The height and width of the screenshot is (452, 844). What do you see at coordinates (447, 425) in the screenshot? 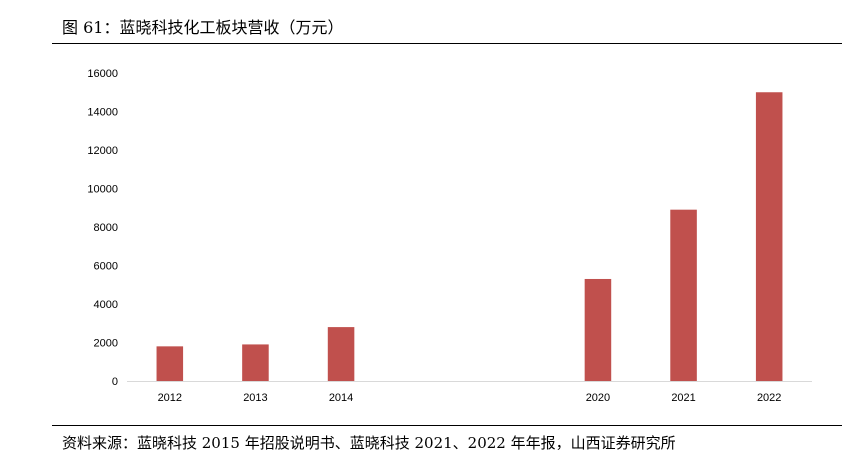
I see `bottom-rule` at bounding box center [447, 425].